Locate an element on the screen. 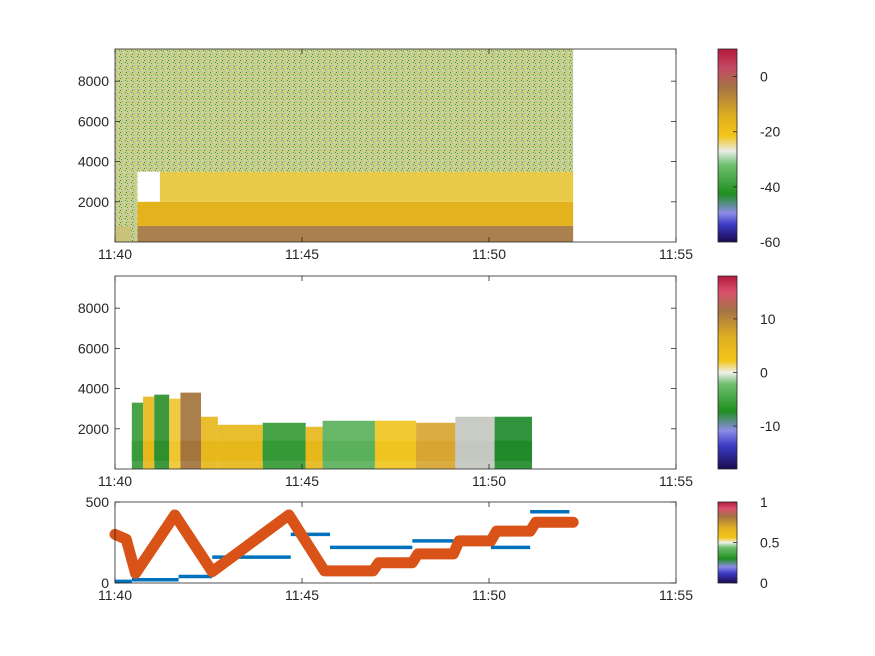 The height and width of the screenshot is (656, 875). middle-colorbar-ticks: 10 0 -10 is located at coordinates (756, 372).